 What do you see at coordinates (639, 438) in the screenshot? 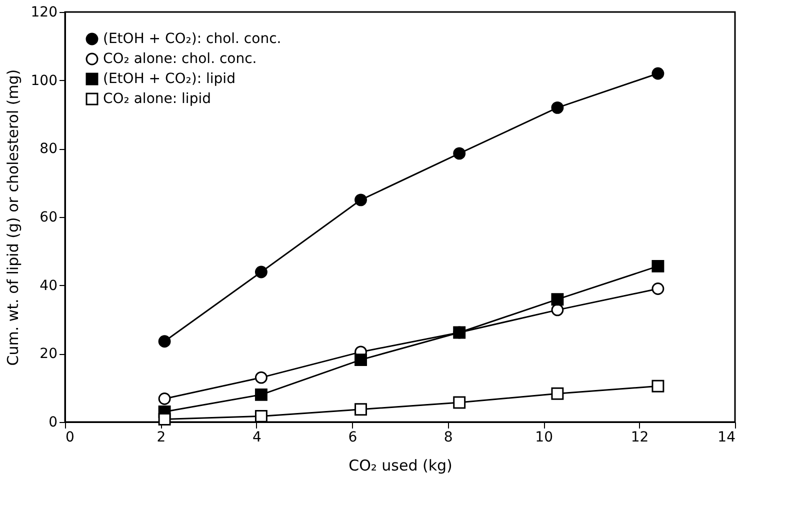
I see `x-tick-label: 12` at bounding box center [639, 438].